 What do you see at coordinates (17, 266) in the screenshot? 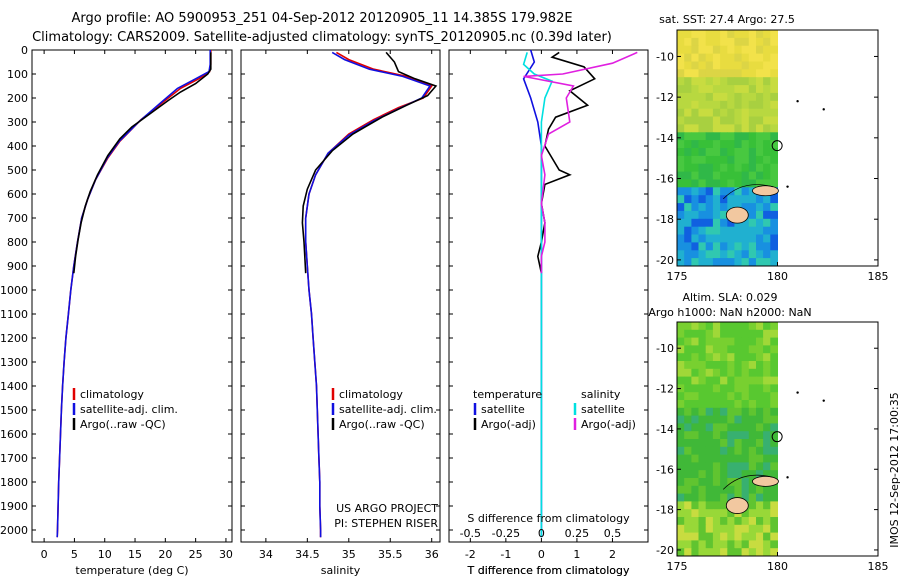
I see `y-tick-label: 900` at bounding box center [17, 266].